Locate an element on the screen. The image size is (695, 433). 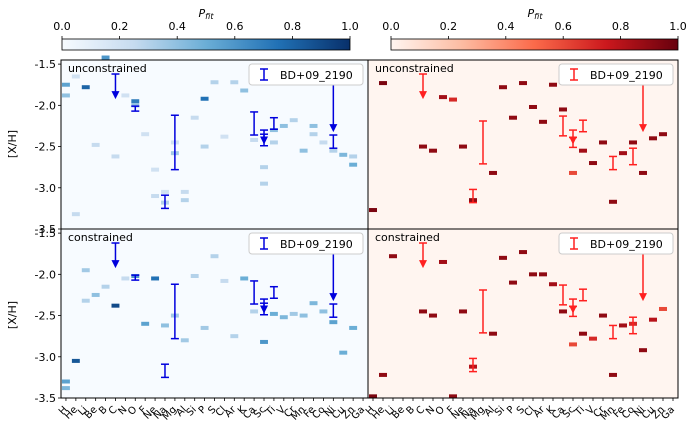
y-axis-label-bottom: [X/H] is located at coordinates (12, 315).